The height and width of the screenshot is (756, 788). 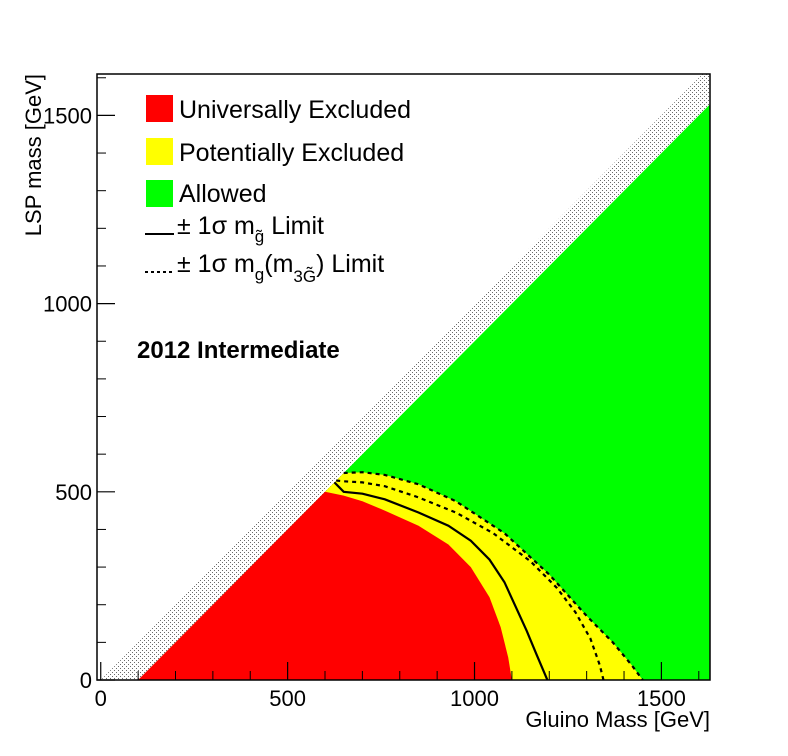 I want to click on legend-label-allowed: Allowed, so click(x=223, y=194).